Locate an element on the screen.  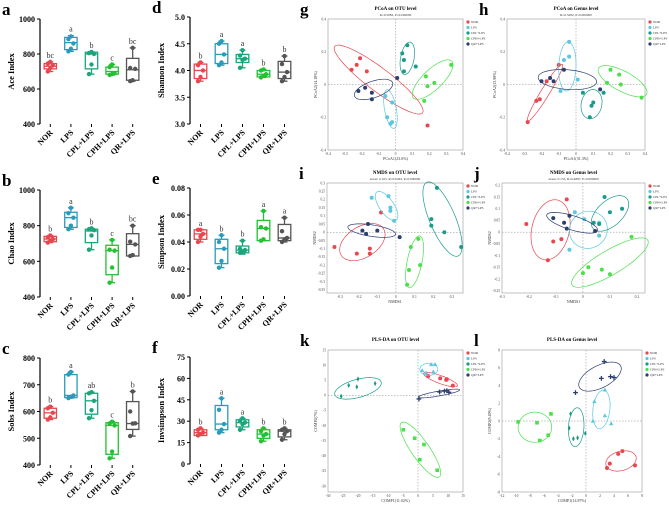
y-tick-label: 4 is located at coordinates (499, 386).